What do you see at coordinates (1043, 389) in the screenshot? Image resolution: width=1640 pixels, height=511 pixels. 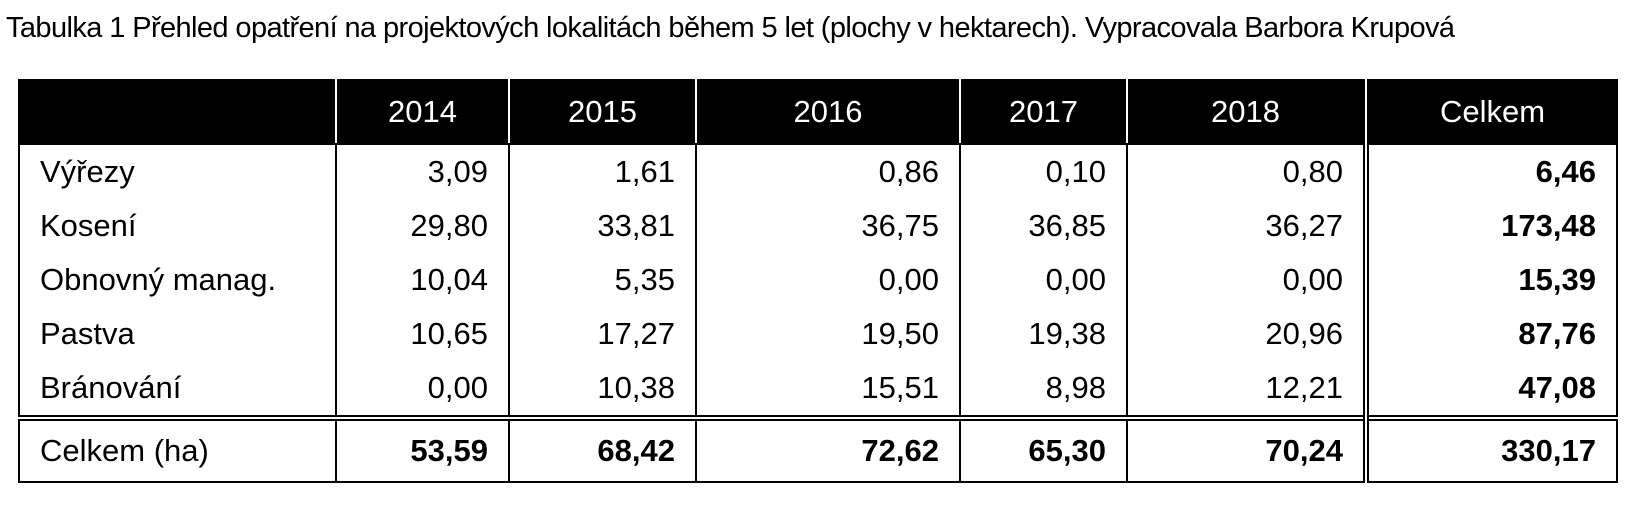 I see `table-cell: 8,98` at bounding box center [1043, 389].